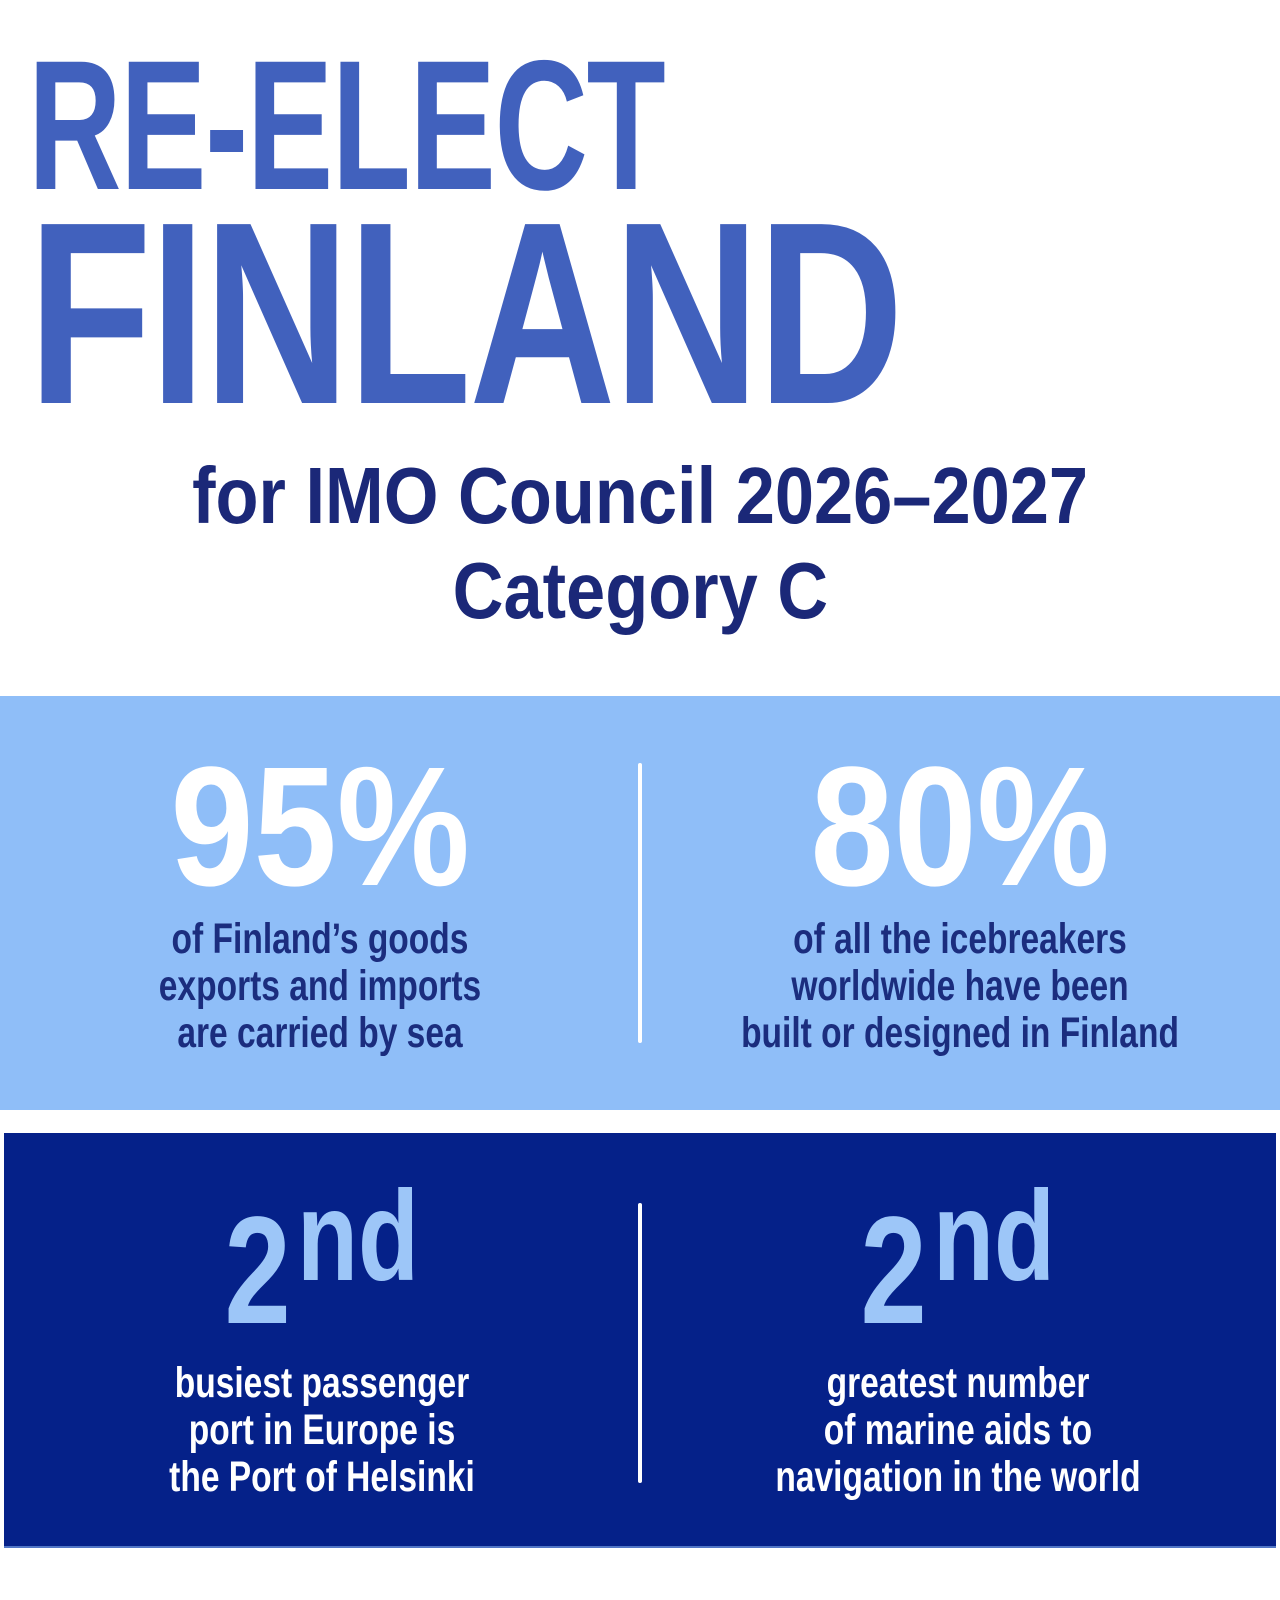  What do you see at coordinates (320, 1033) in the screenshot?
I see `stat-description-line: are carried by sea` at bounding box center [320, 1033].